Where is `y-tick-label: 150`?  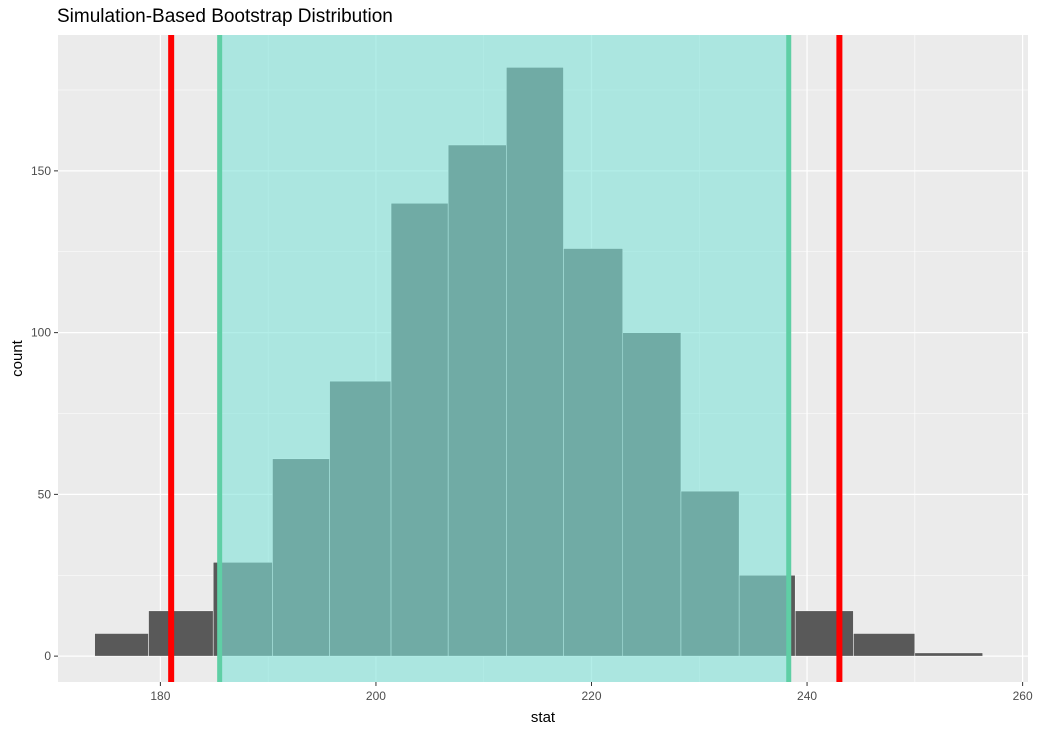
y-tick-label: 150 is located at coordinates (41, 171).